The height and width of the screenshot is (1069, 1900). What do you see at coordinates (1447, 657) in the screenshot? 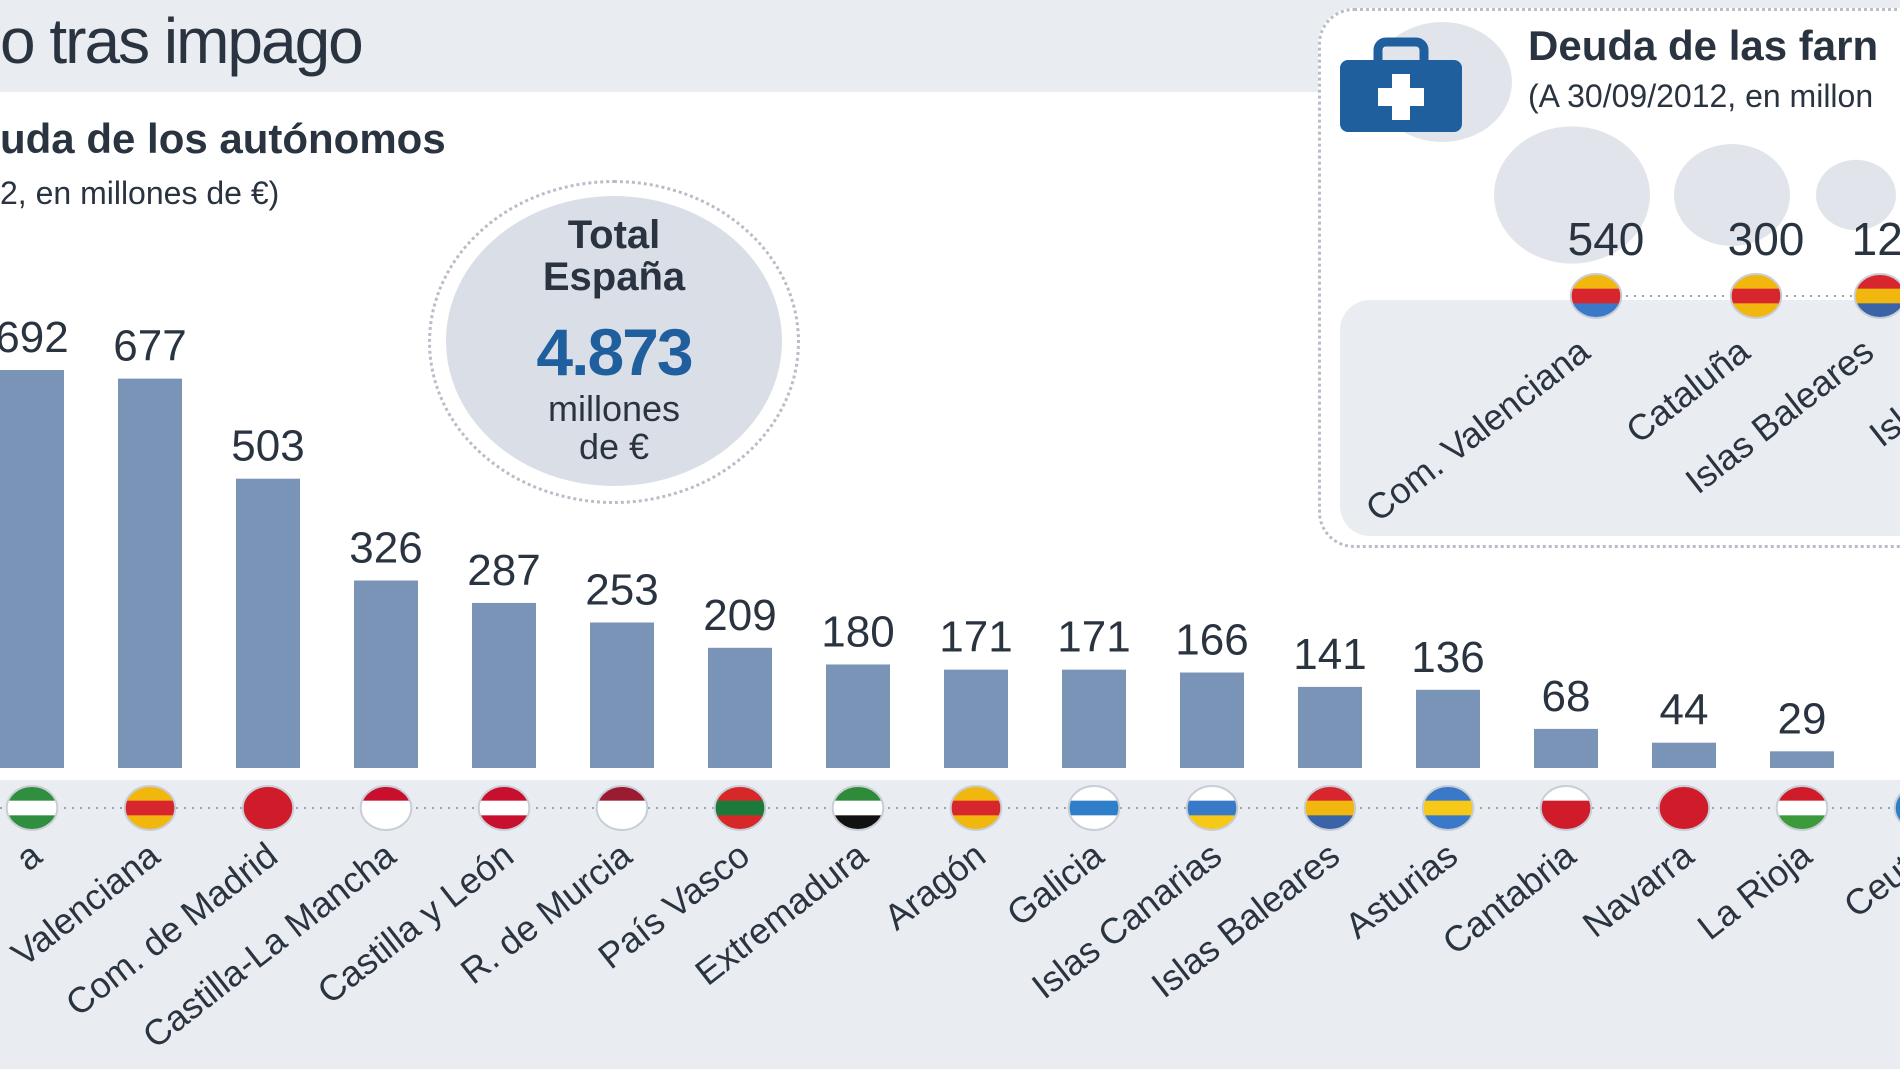
I see `value-label: 136` at bounding box center [1447, 657].